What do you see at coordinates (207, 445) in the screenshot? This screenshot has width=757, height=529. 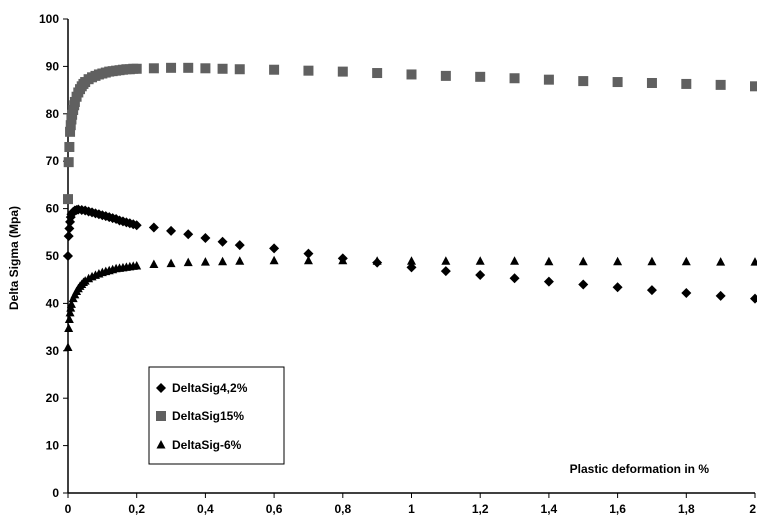 I see `legend-label: DeltaSig-6%` at bounding box center [207, 445].